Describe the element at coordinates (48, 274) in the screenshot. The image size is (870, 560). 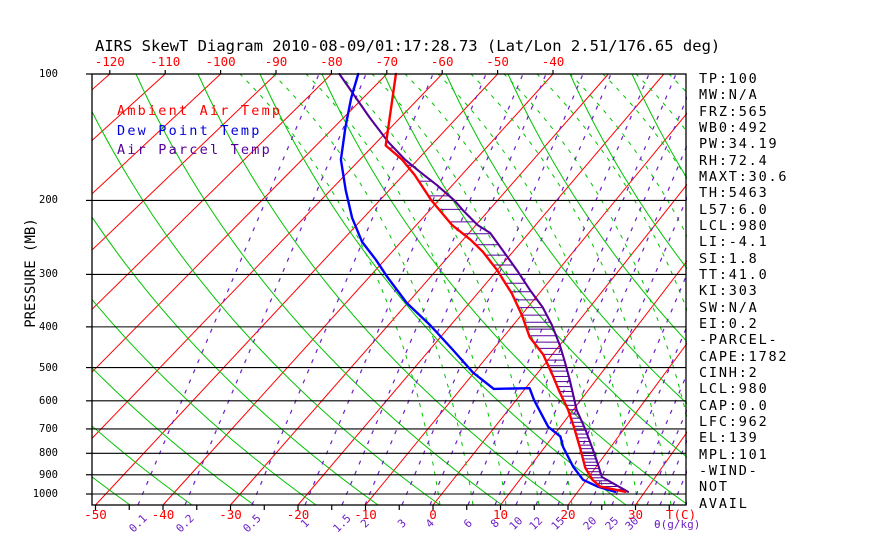
I see `pressure-tick: 300` at that location.